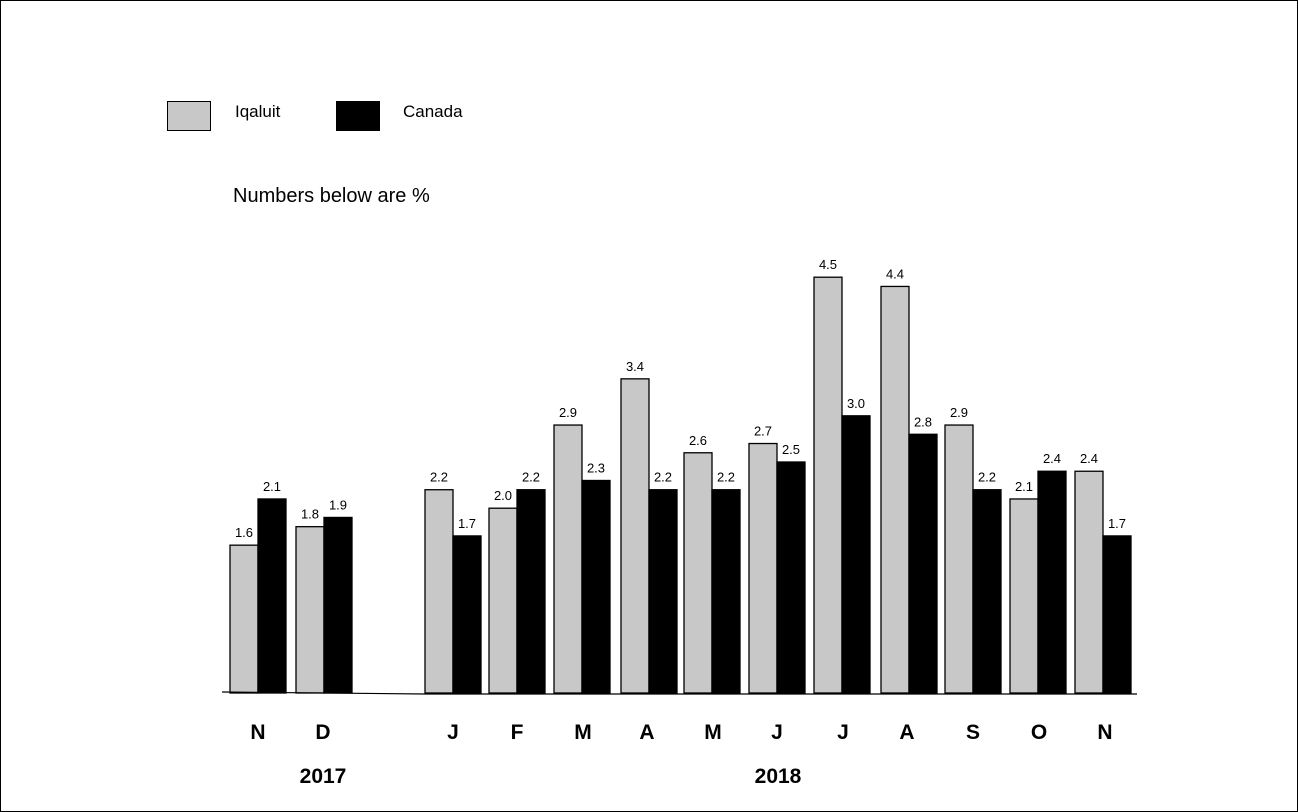  What do you see at coordinates (189, 116) in the screenshot?
I see `legend-swatch-iqaluit` at bounding box center [189, 116].